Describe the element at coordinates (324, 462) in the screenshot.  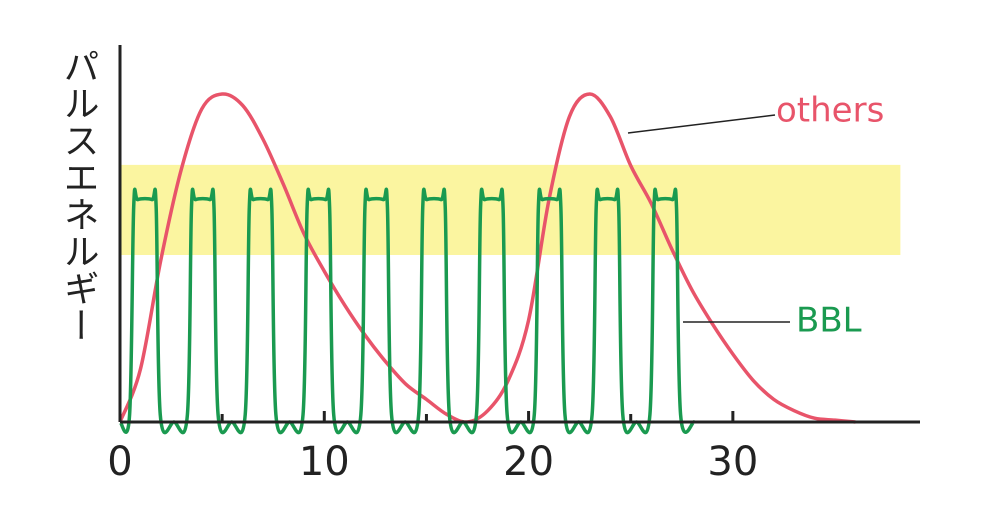
I see `x-tick-label: 10` at that location.